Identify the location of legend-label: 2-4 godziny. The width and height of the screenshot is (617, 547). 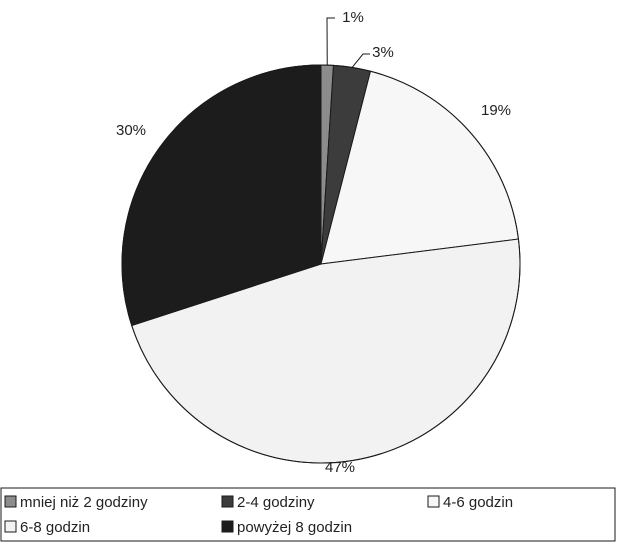
(276, 502).